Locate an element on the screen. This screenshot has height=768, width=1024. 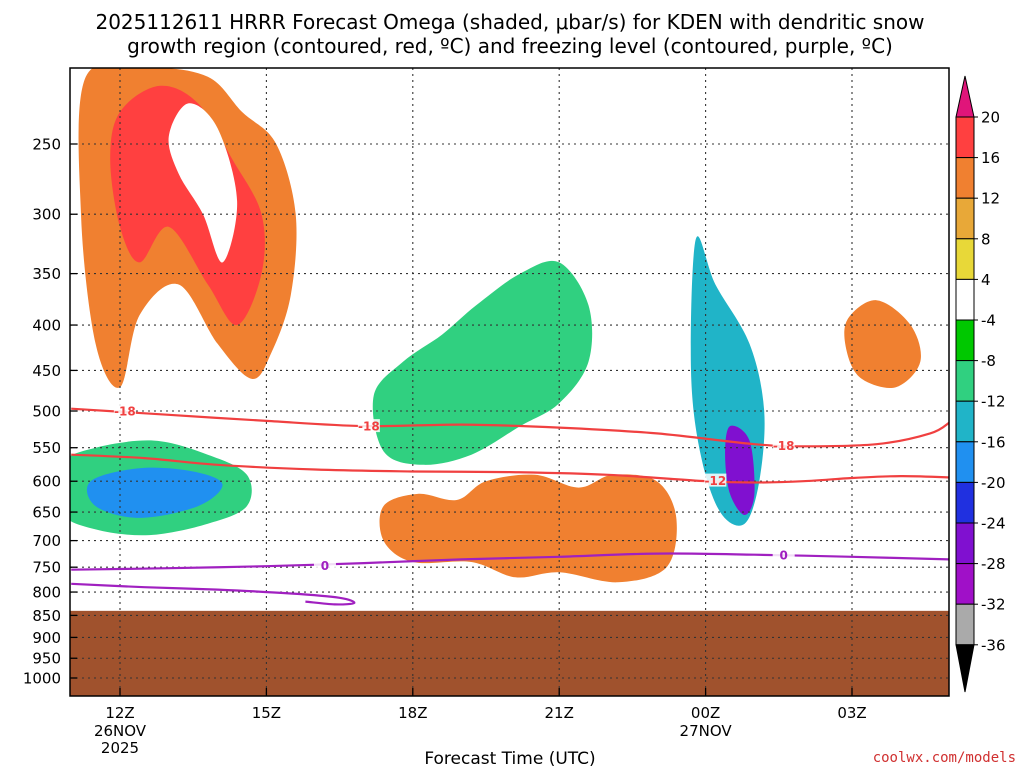
y-tick-label-800: 800 is located at coordinates (46, 593).